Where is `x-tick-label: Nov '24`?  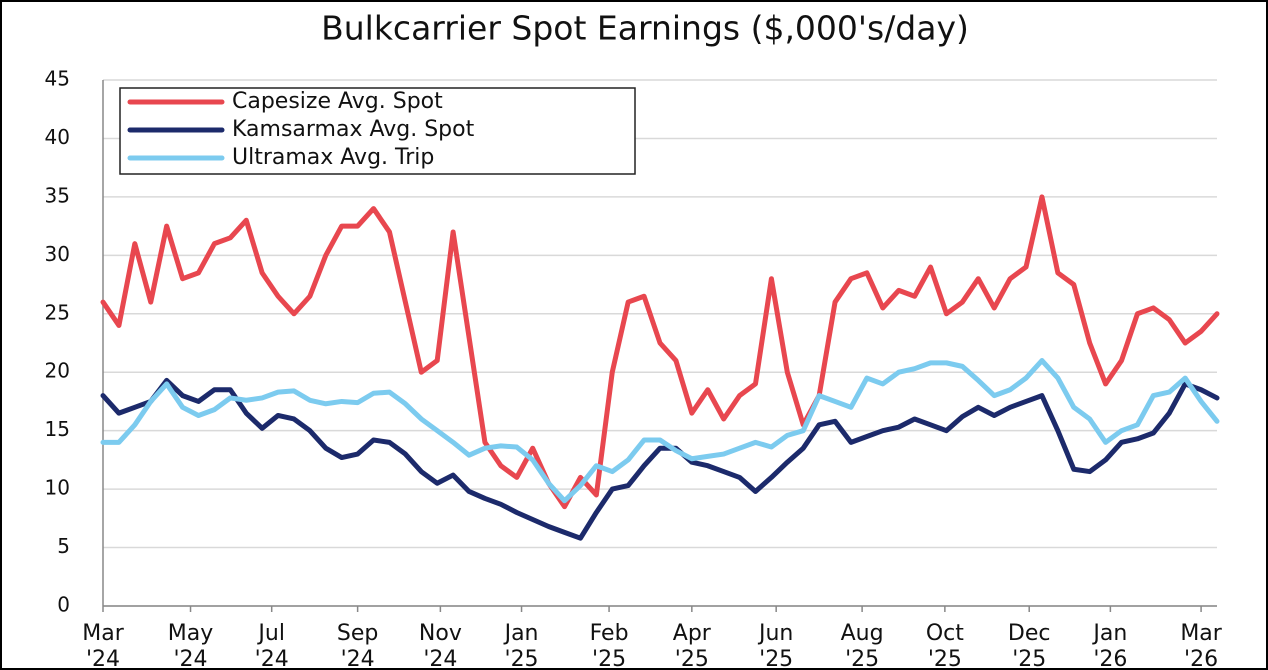
x-tick-label: Nov '24 is located at coordinates (440, 645).